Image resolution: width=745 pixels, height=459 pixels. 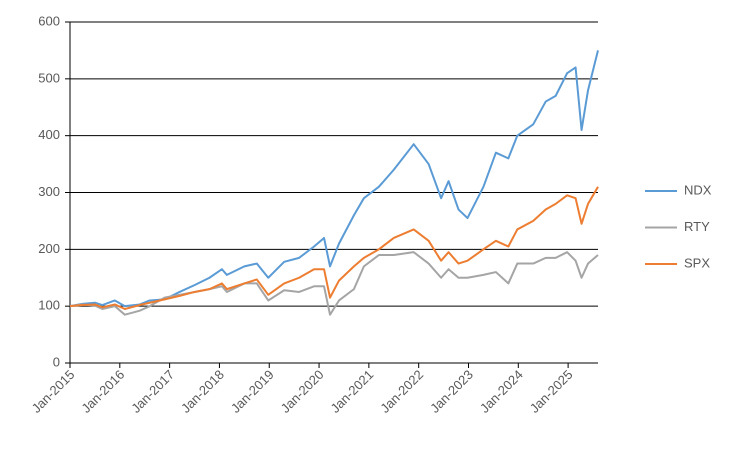 I want to click on legend-label: NDX, so click(x=698, y=189).